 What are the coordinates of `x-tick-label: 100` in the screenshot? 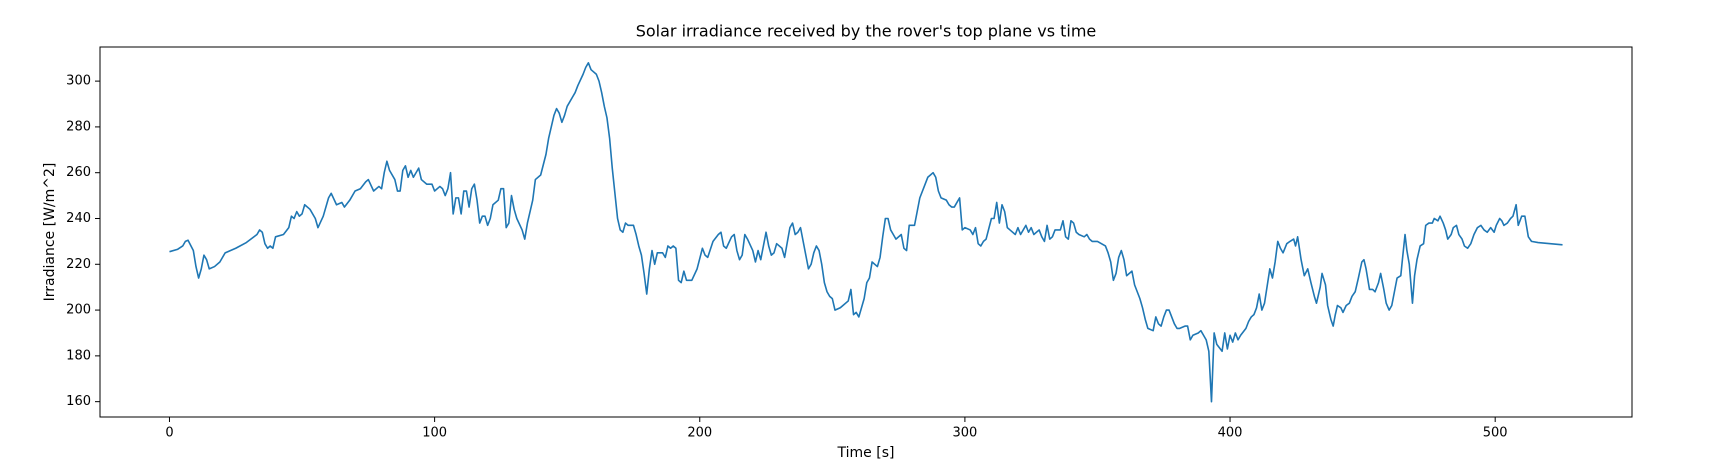 It's located at (434, 433).